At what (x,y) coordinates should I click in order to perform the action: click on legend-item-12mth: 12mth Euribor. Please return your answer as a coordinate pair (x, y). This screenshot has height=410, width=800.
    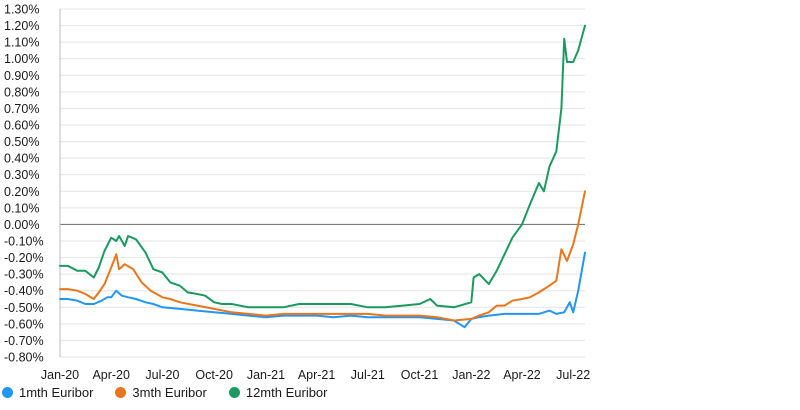
    Looking at the image, I should click on (278, 392).